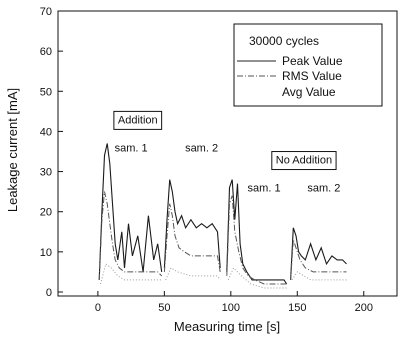  What do you see at coordinates (46, 253) in the screenshot?
I see `y-tick-label: 10` at bounding box center [46, 253].